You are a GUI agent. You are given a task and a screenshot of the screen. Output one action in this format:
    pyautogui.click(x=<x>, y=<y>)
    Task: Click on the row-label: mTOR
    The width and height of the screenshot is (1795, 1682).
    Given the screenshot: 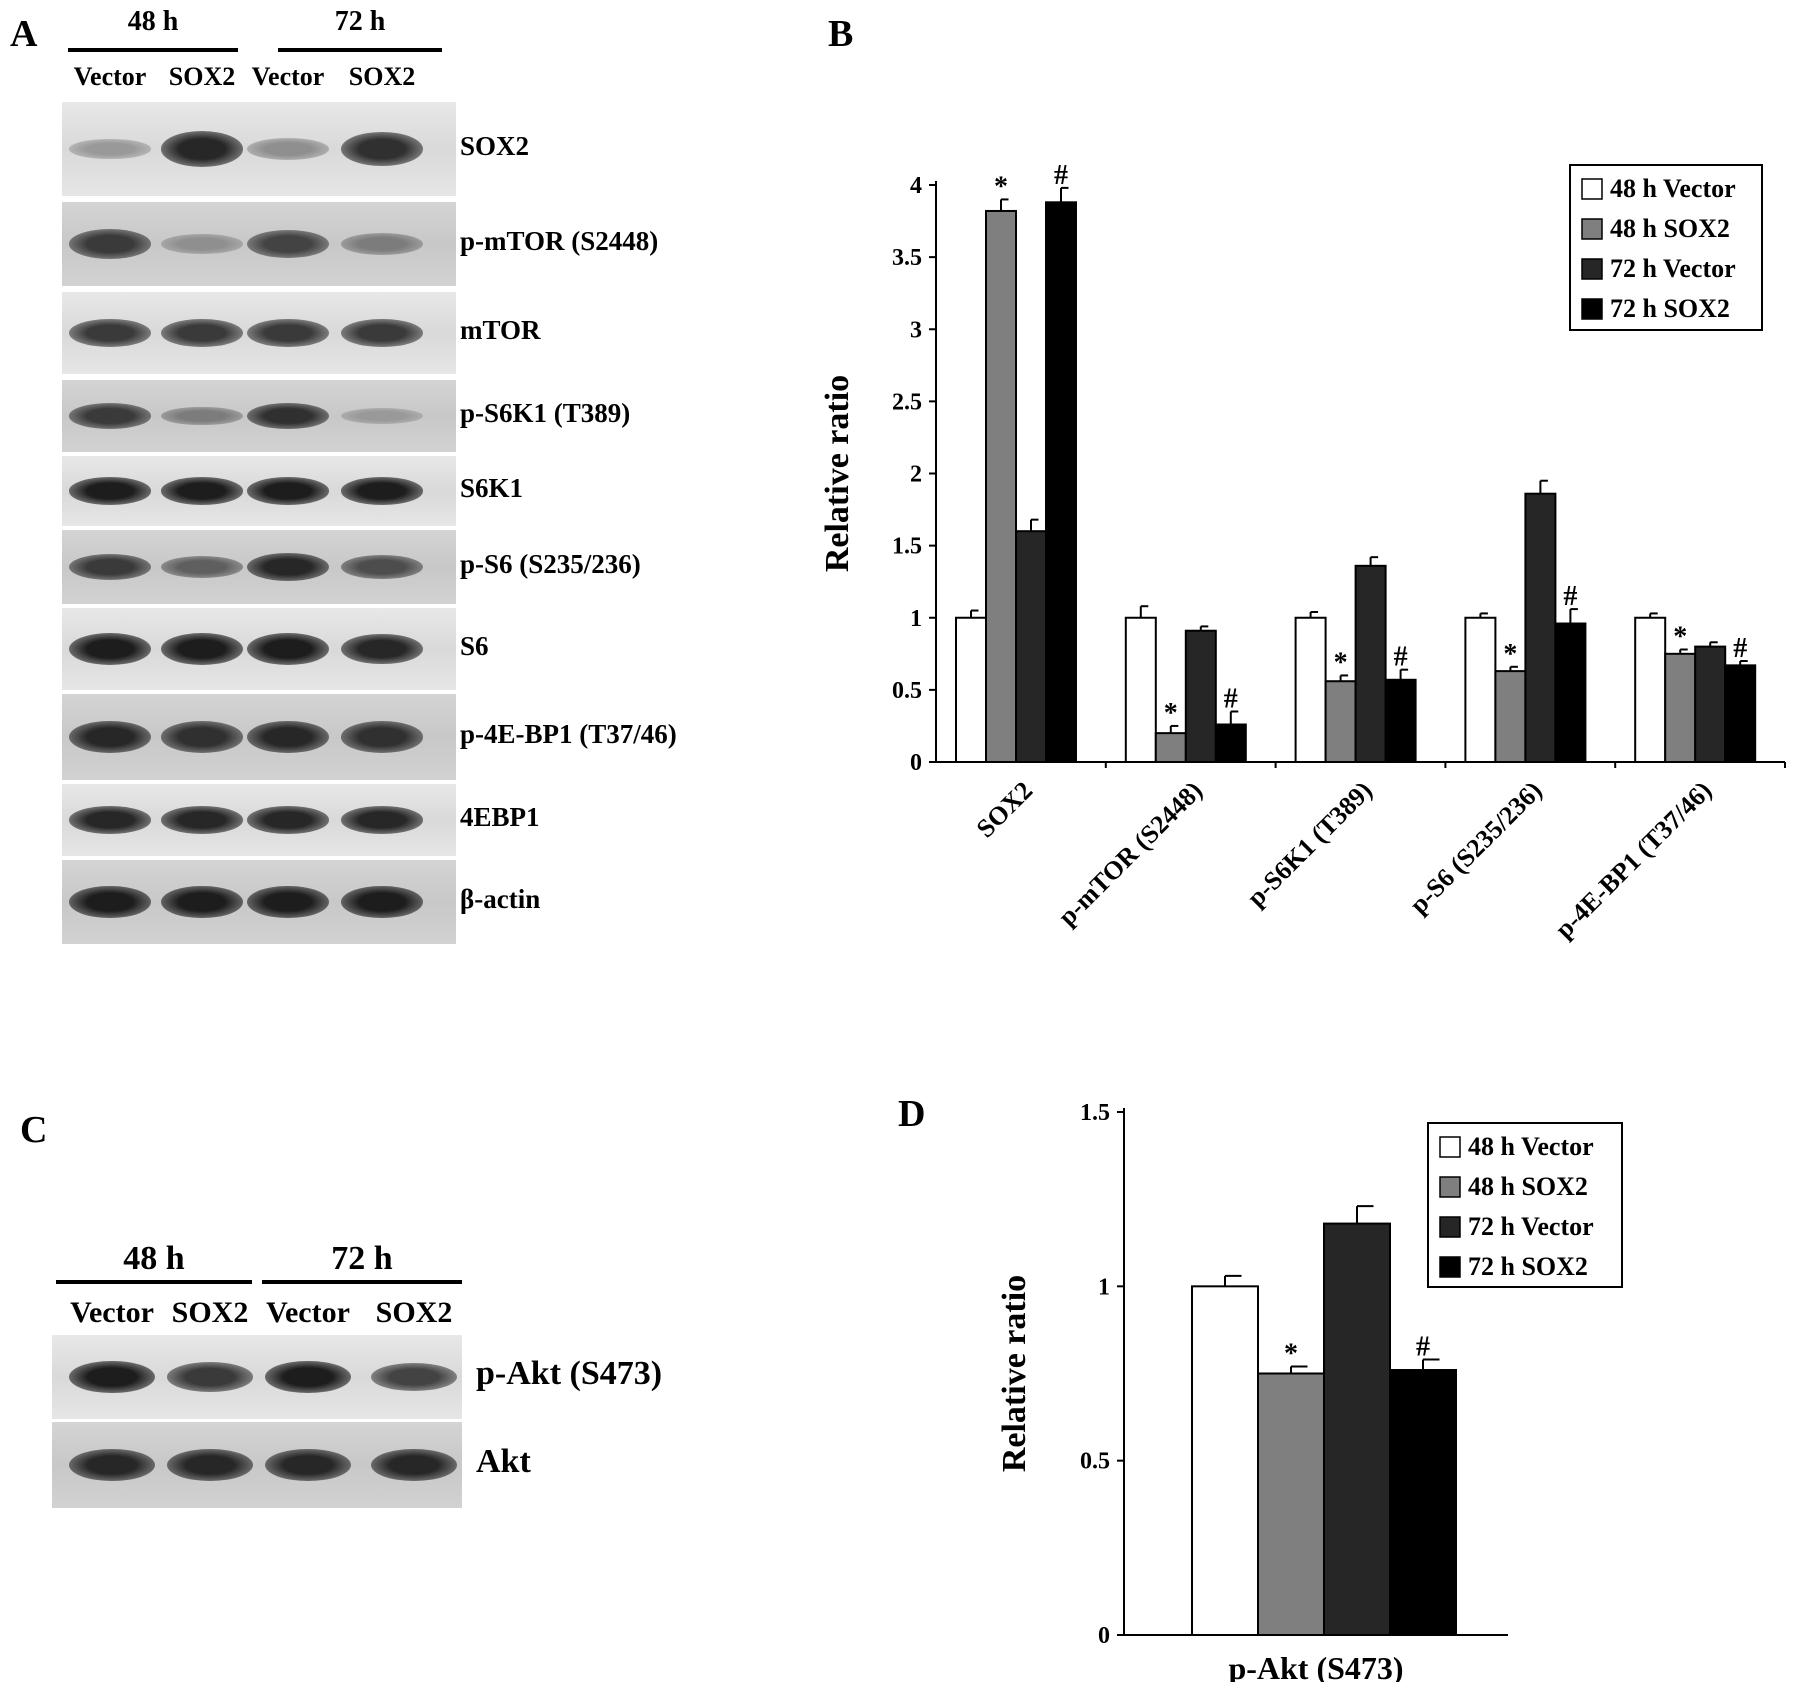 What is the action you would take?
    pyautogui.click(x=500, y=330)
    